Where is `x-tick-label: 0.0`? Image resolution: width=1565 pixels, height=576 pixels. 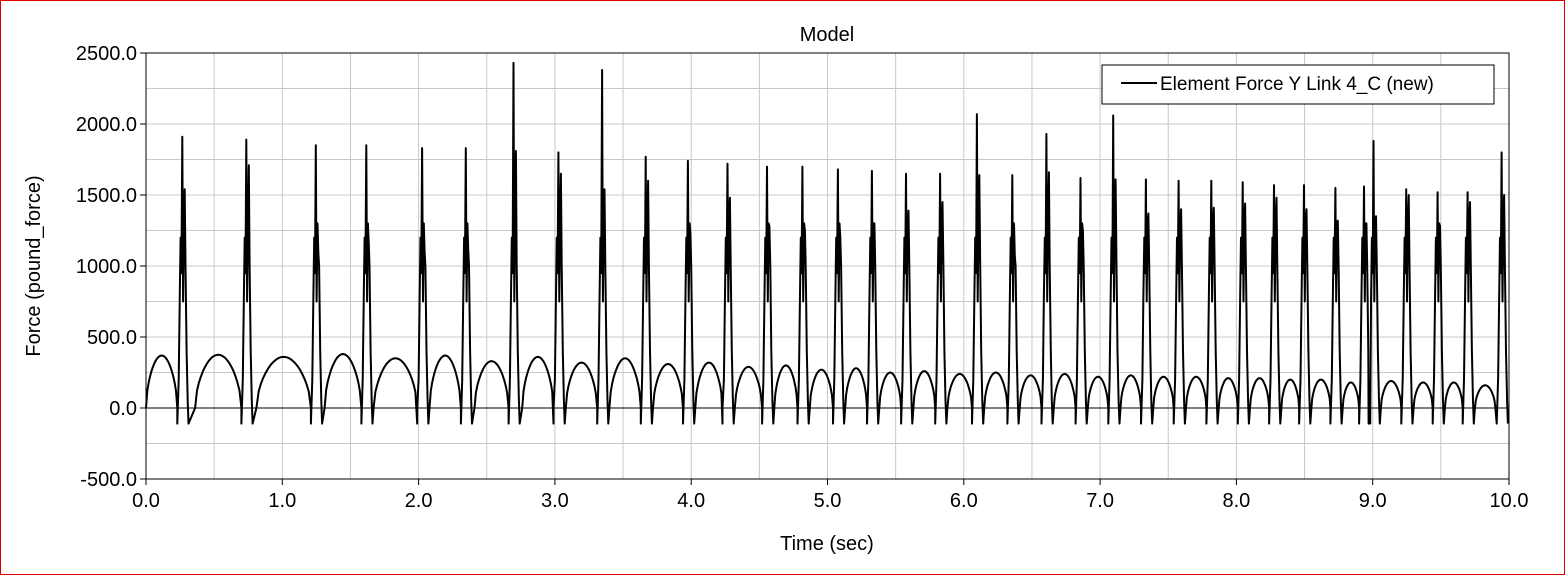
x-tick-label: 0.0 is located at coordinates (146, 501).